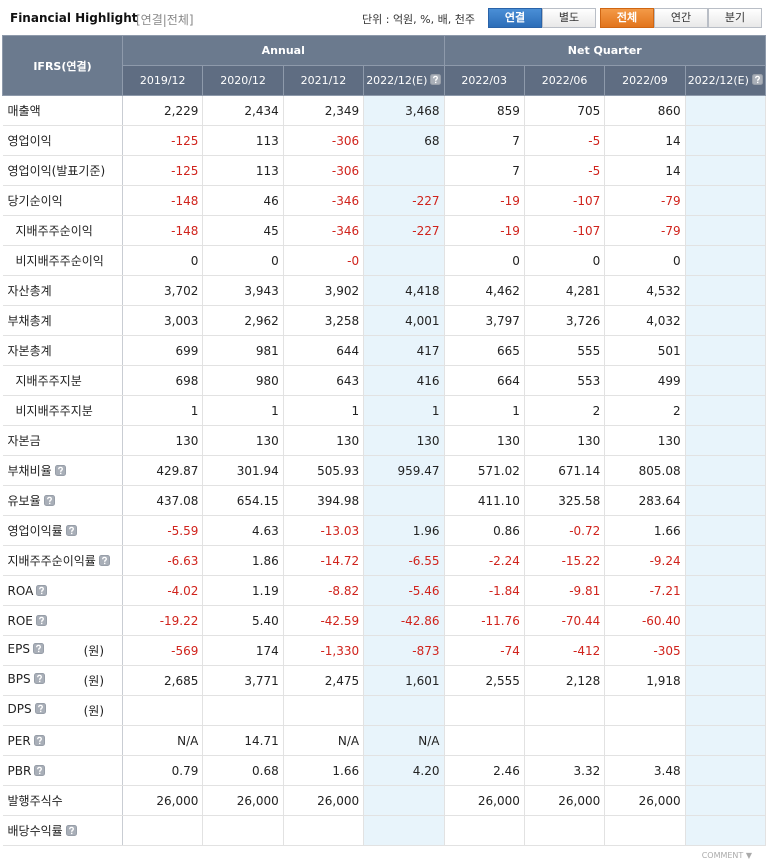  What do you see at coordinates (404, 380) in the screenshot?
I see `cell: 416` at bounding box center [404, 380].